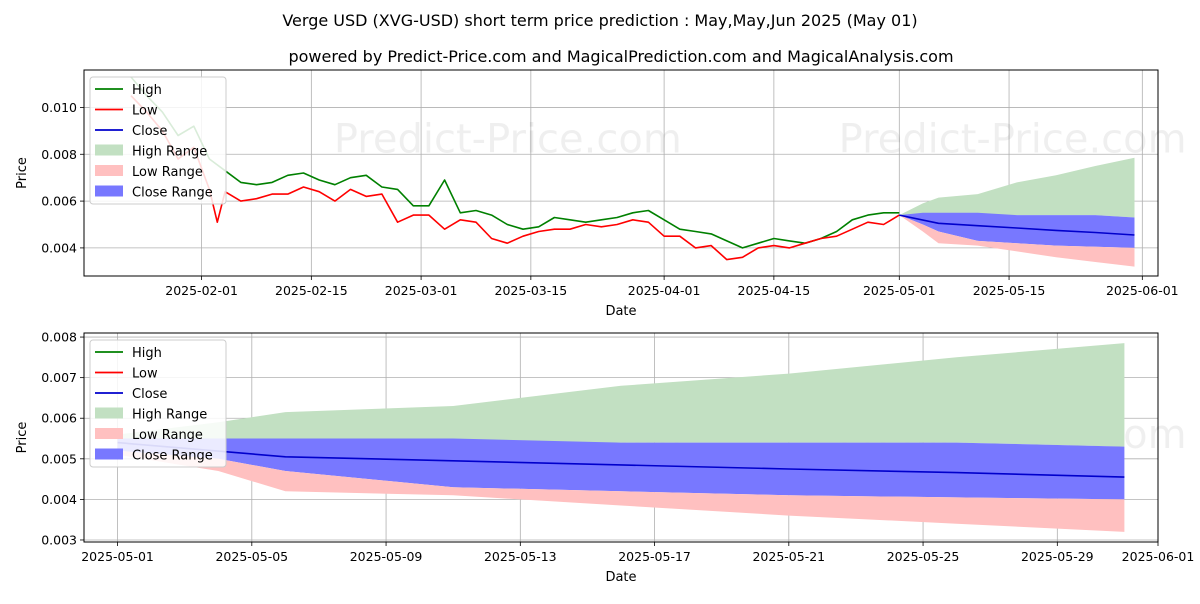  I want to click on top-x-tick-label: 2025-05-15, so click(1009, 290).